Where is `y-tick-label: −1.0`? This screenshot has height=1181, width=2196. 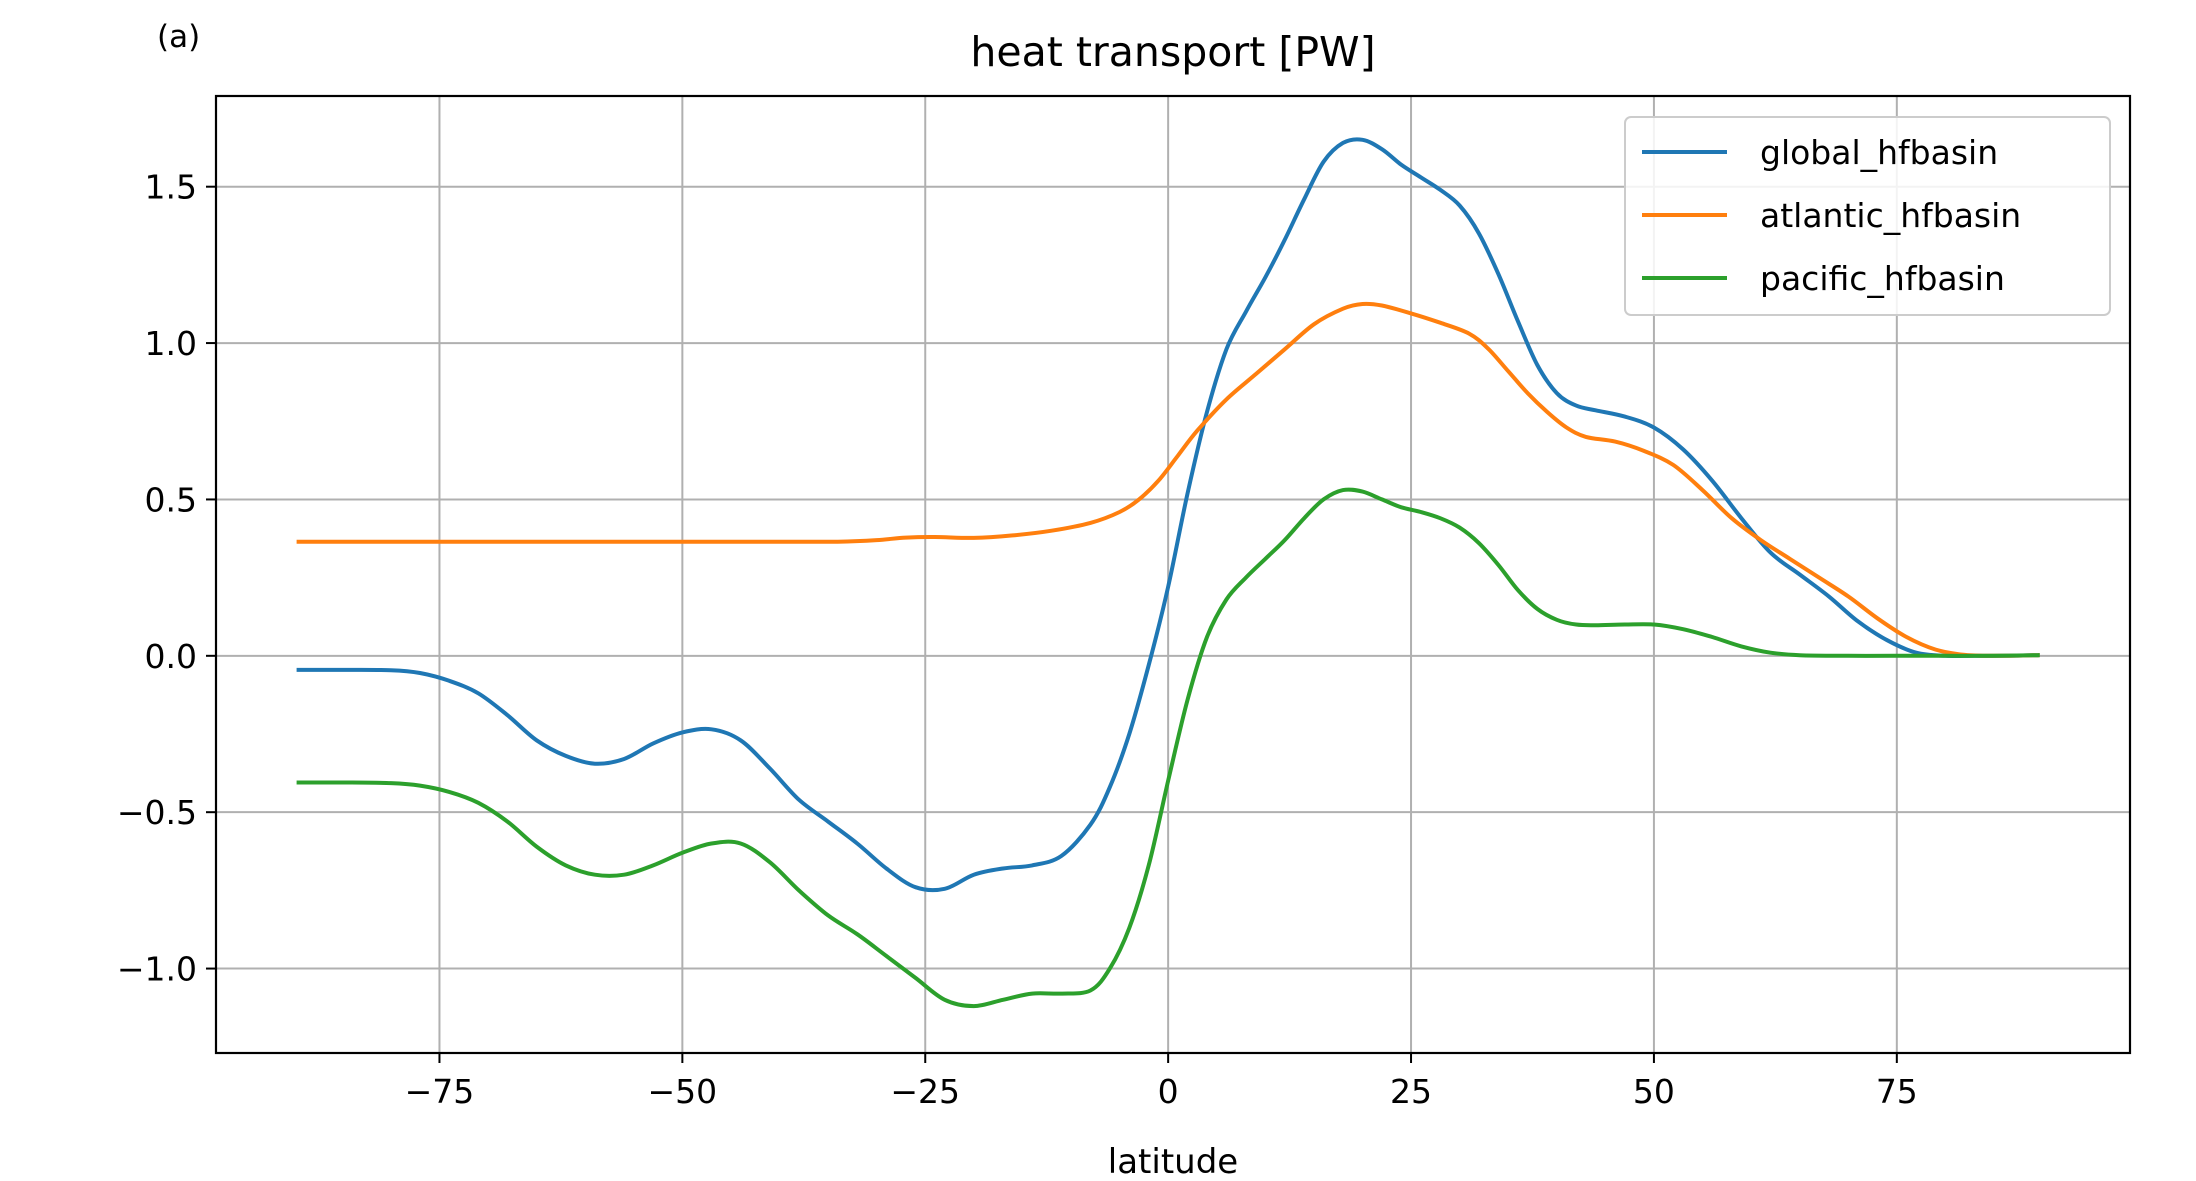 y-tick-label: −1.0 is located at coordinates (157, 969).